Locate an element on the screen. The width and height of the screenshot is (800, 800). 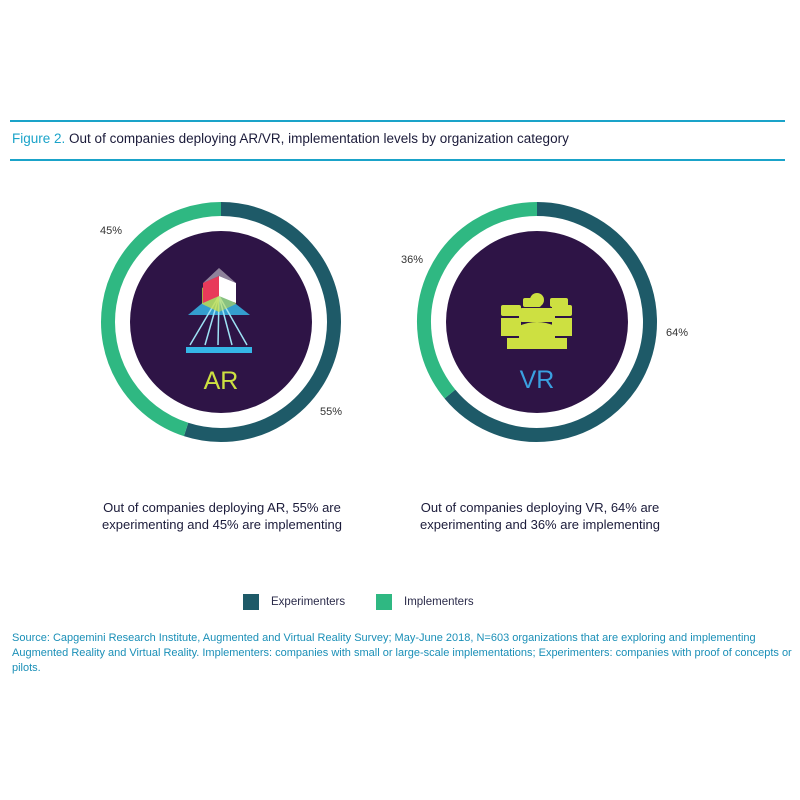
figure-number: Figure 2. is located at coordinates (39, 138).